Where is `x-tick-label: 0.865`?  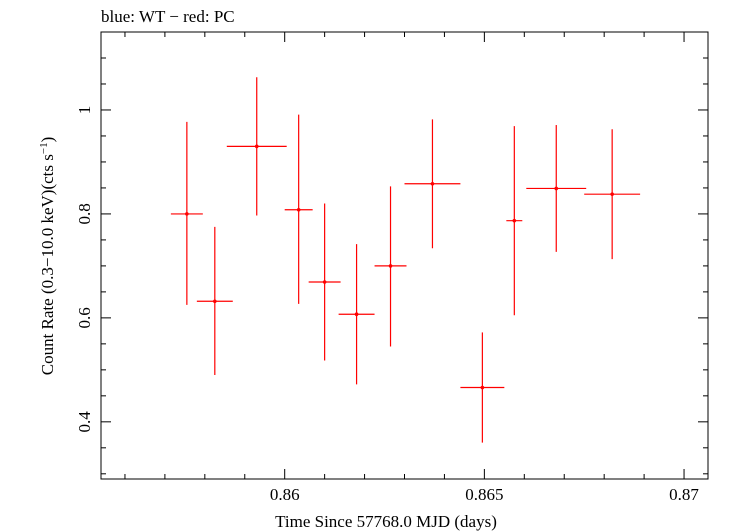
x-tick-label: 0.865 is located at coordinates (484, 494).